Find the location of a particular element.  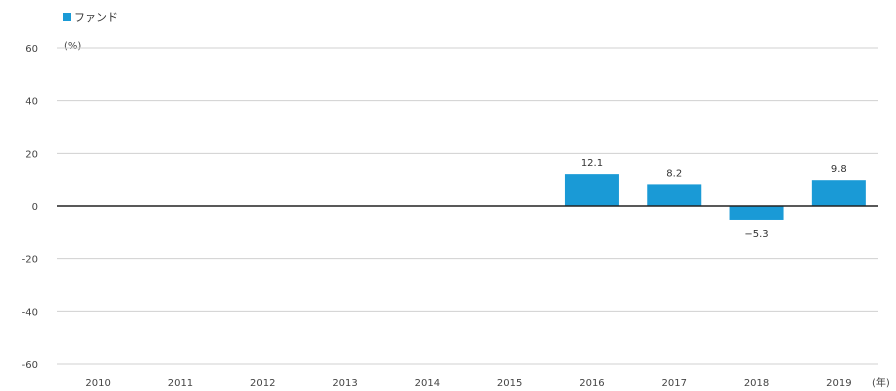

legend: ファンド is located at coordinates (90, 17).